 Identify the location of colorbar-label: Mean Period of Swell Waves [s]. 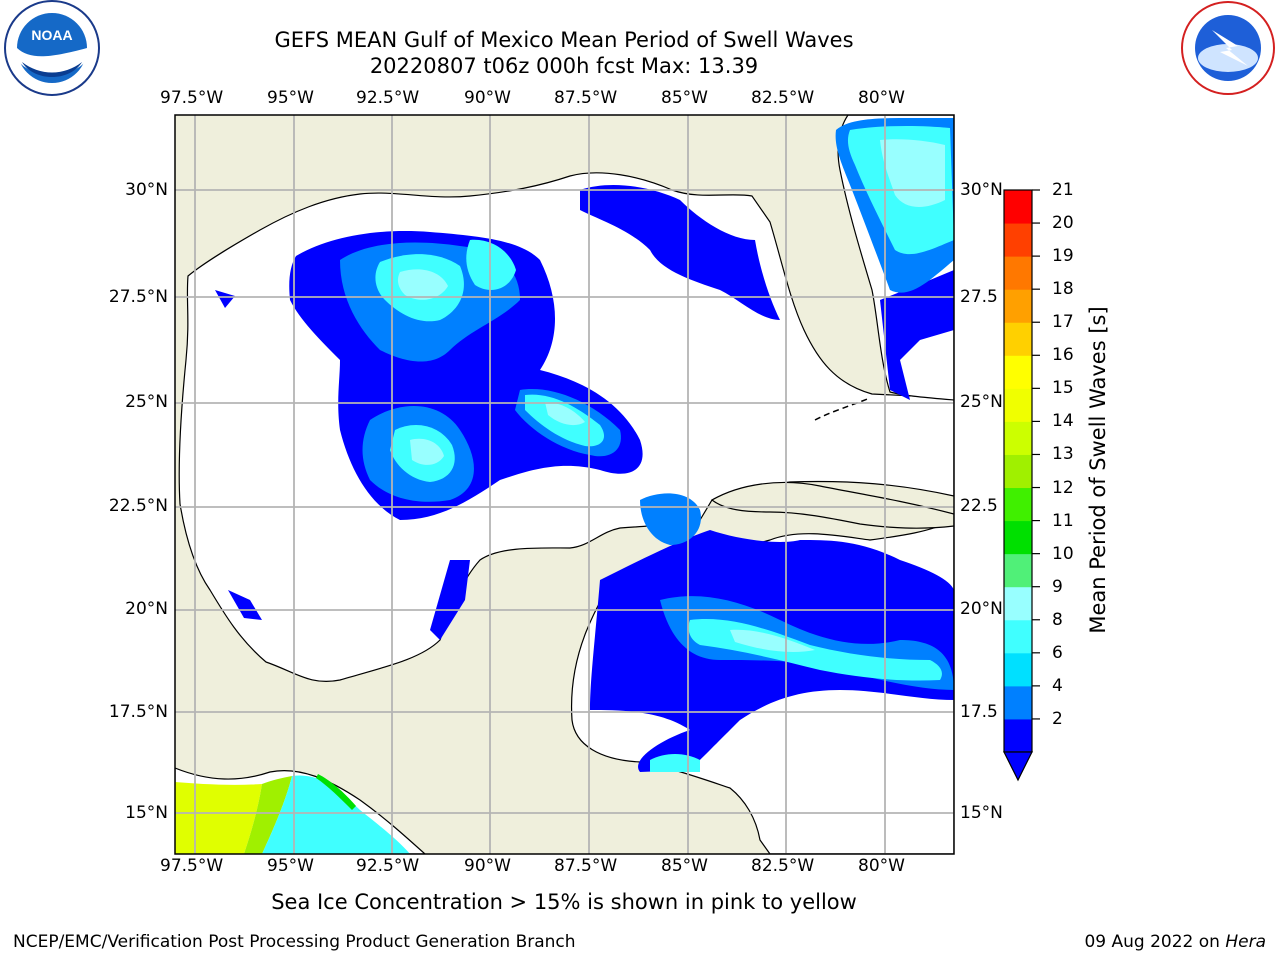
(1098, 470).